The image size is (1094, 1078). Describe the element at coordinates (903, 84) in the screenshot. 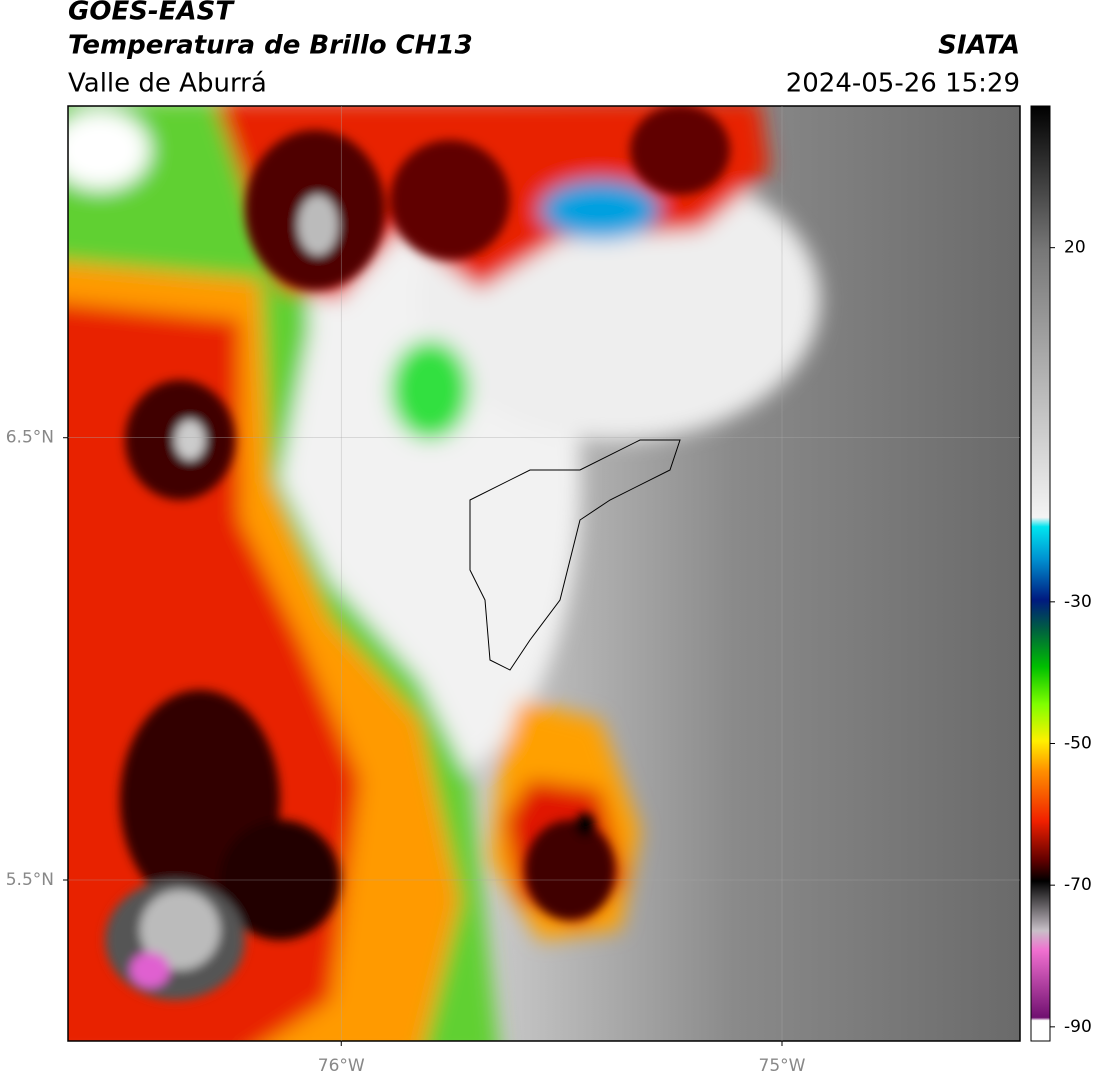

I see `timestamp: 2024-05-26 15:29` at that location.